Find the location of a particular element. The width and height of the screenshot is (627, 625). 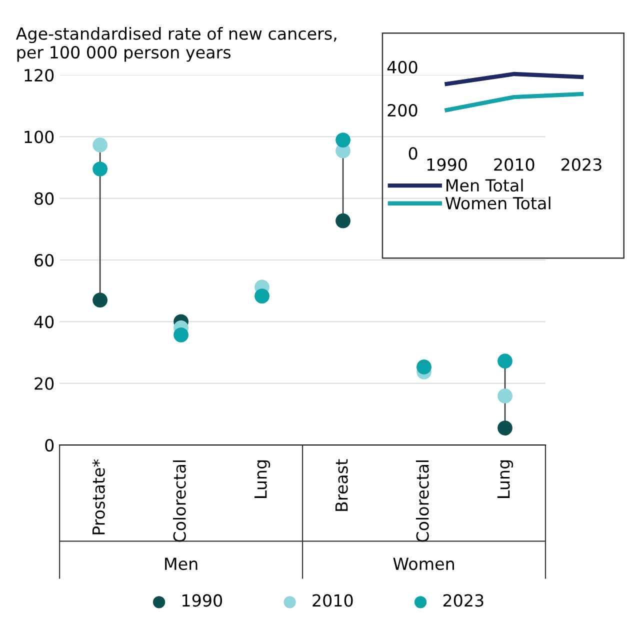

legend-label: Men Total is located at coordinates (484, 185).